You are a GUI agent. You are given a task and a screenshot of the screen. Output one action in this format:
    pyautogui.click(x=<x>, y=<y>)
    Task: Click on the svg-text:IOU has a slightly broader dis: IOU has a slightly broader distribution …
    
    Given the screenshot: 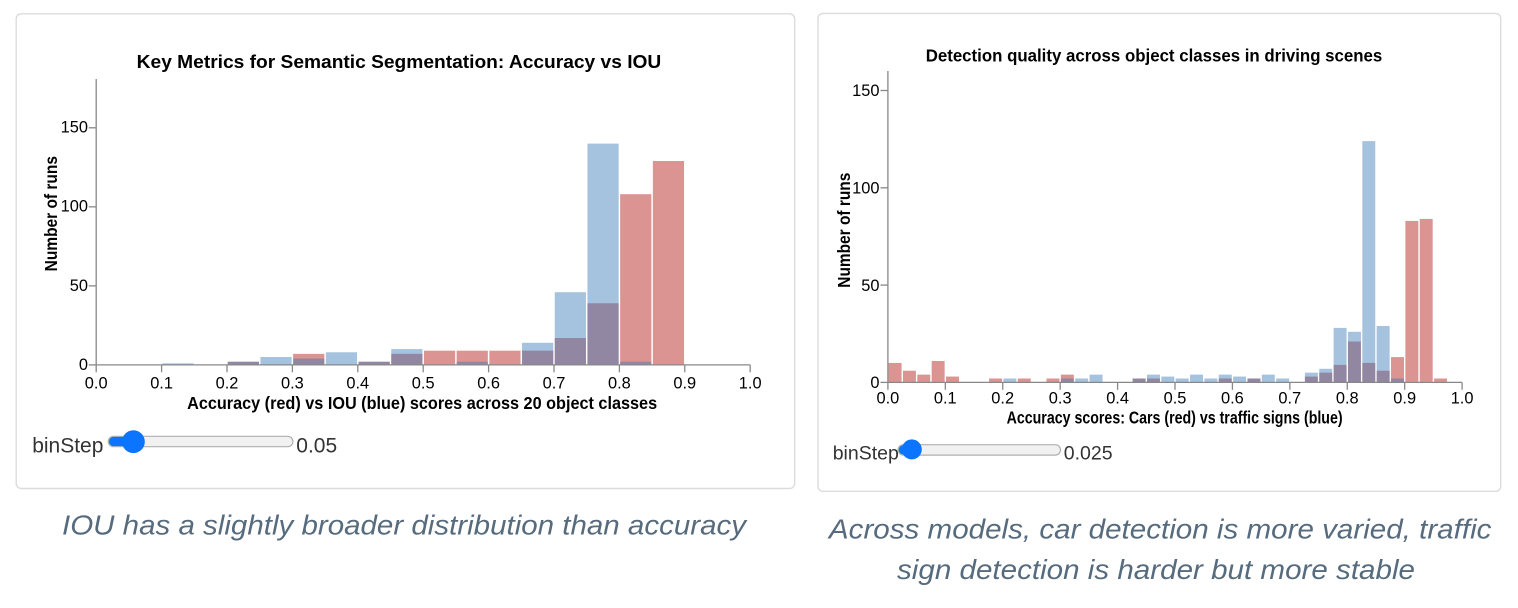 What is the action you would take?
    pyautogui.click(x=405, y=524)
    